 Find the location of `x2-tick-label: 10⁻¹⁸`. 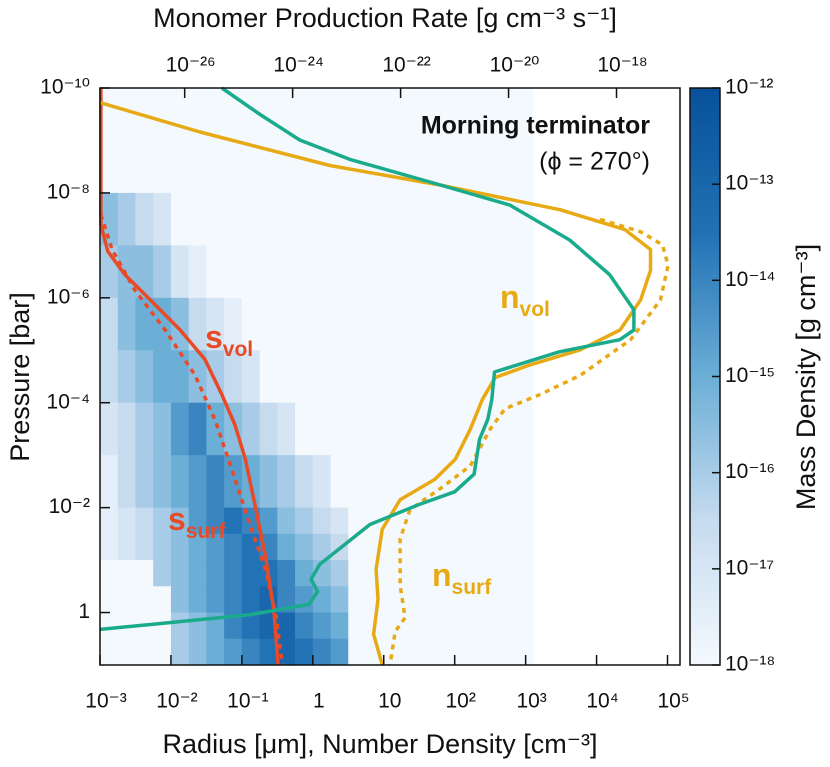

x2-tick-label: 10⁻¹⁸ is located at coordinates (622, 65).